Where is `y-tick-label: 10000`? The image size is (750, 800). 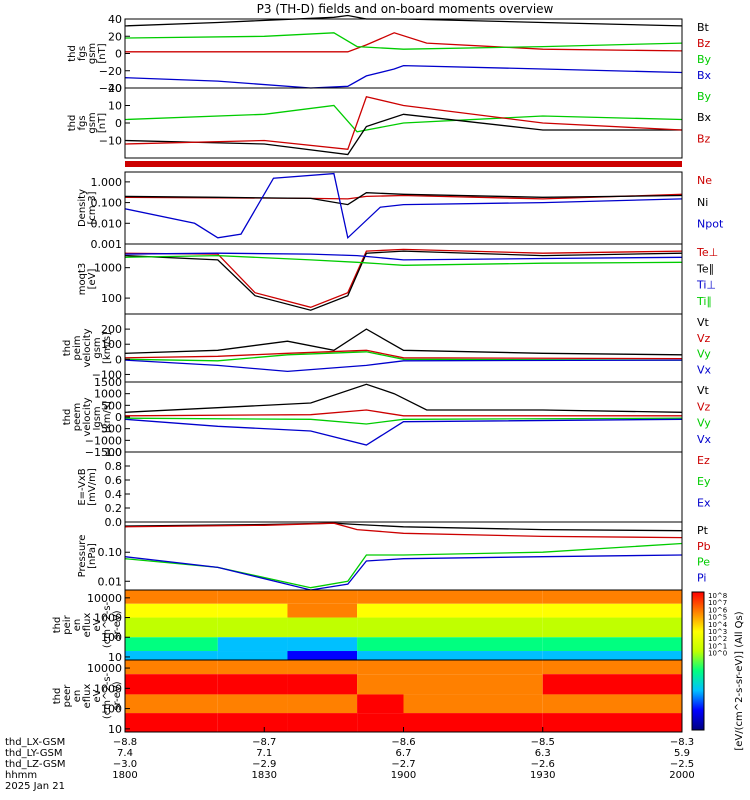 y-tick-label: 10000 is located at coordinates (104, 668).